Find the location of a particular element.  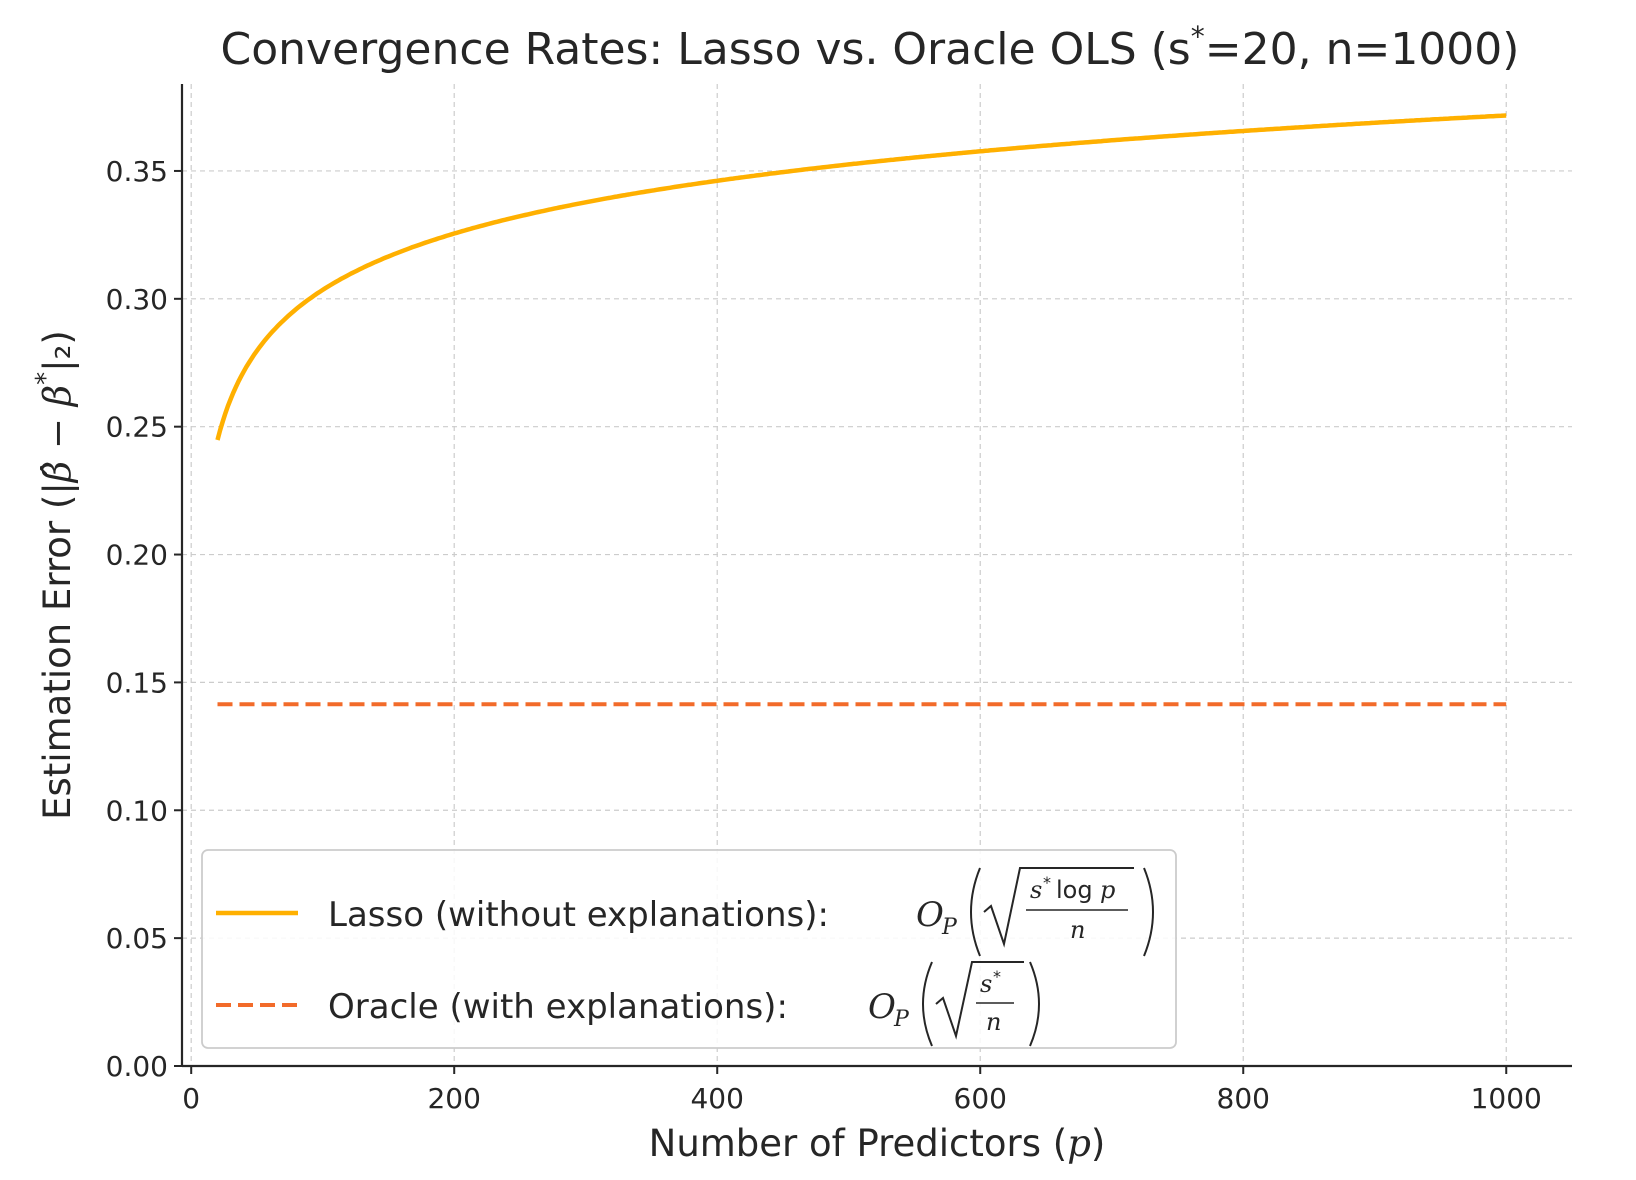

y-tick-label: 0.05 is located at coordinates (137, 938).